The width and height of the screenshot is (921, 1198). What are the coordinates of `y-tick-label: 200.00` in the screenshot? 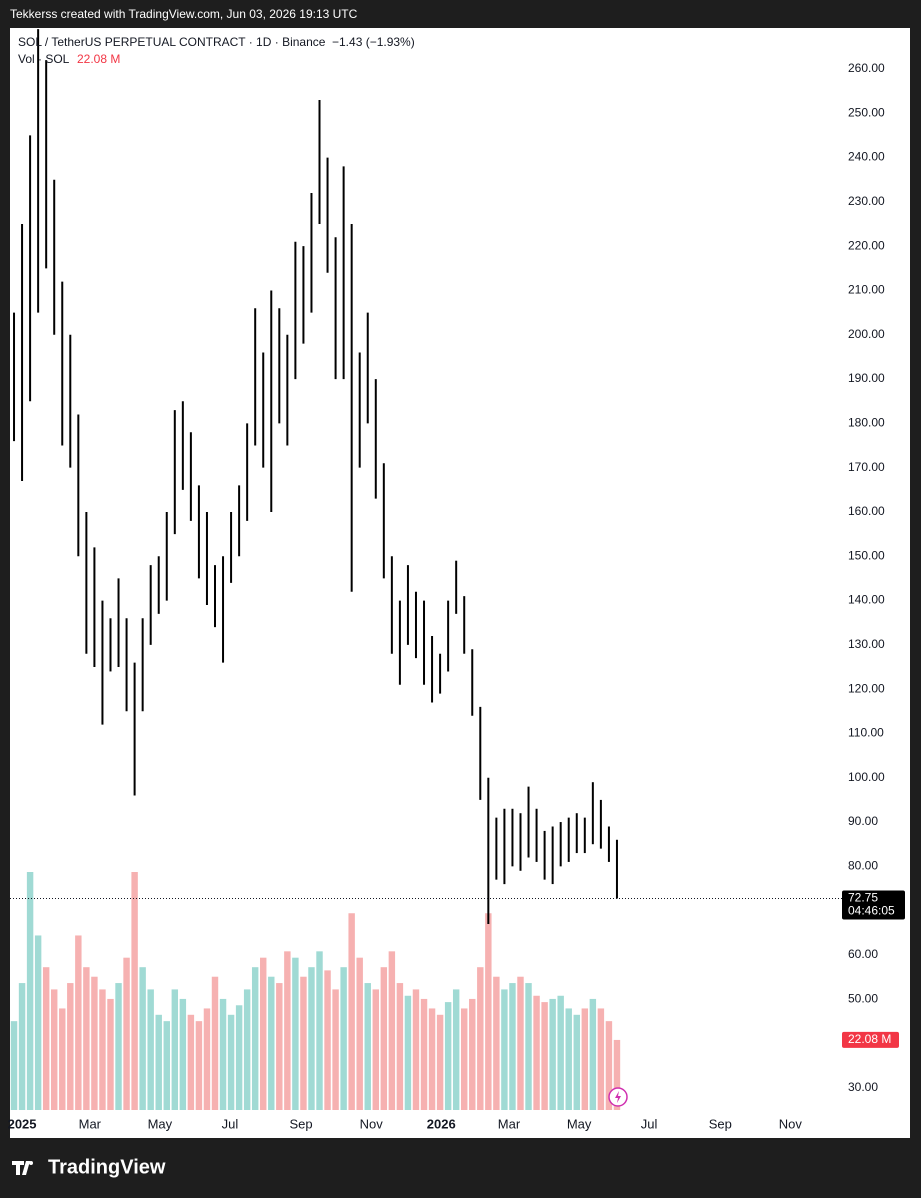 It's located at (866, 334).